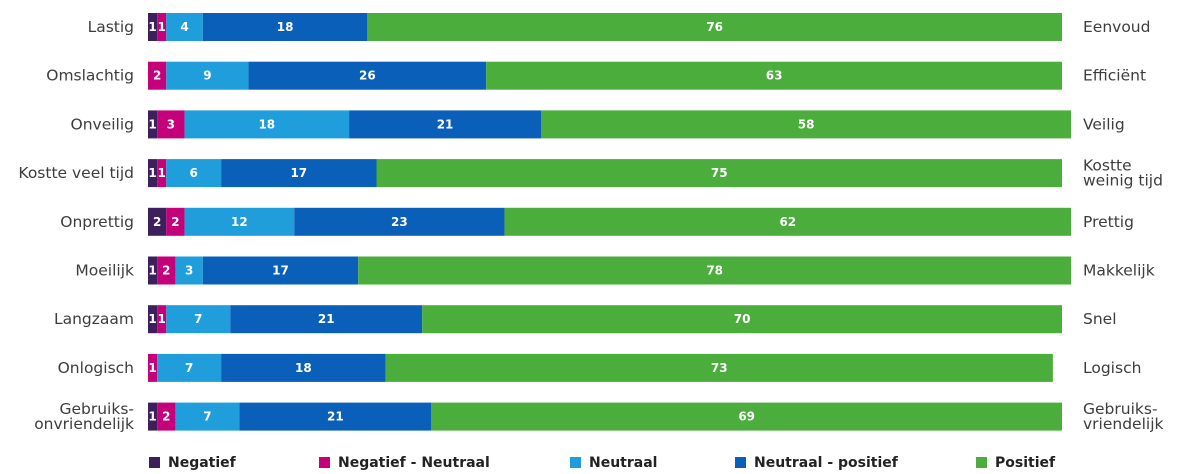 The width and height of the screenshot is (1185, 474). What do you see at coordinates (194, 173) in the screenshot?
I see `data-label: 6` at bounding box center [194, 173].